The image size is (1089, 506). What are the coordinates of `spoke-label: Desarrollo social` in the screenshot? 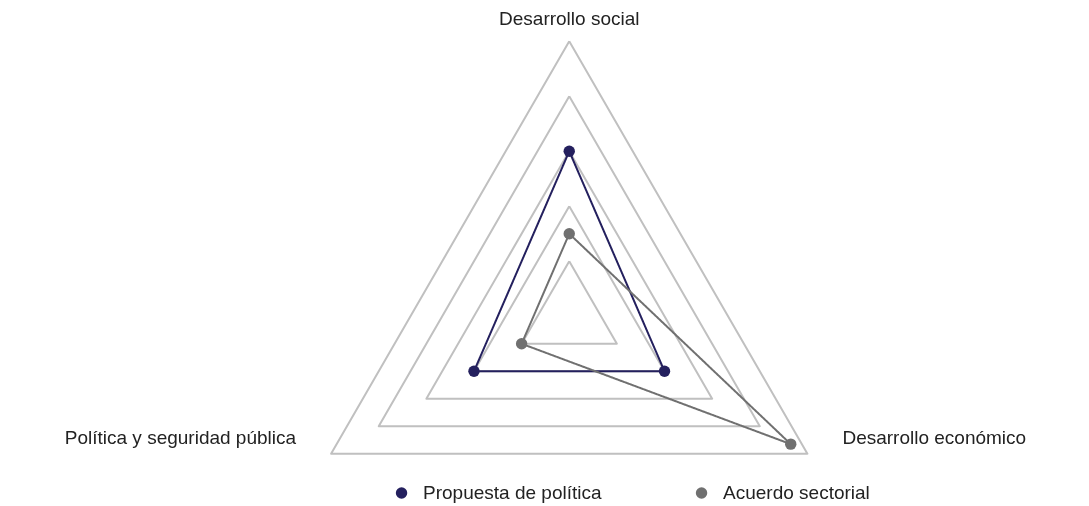 It's located at (569, 19).